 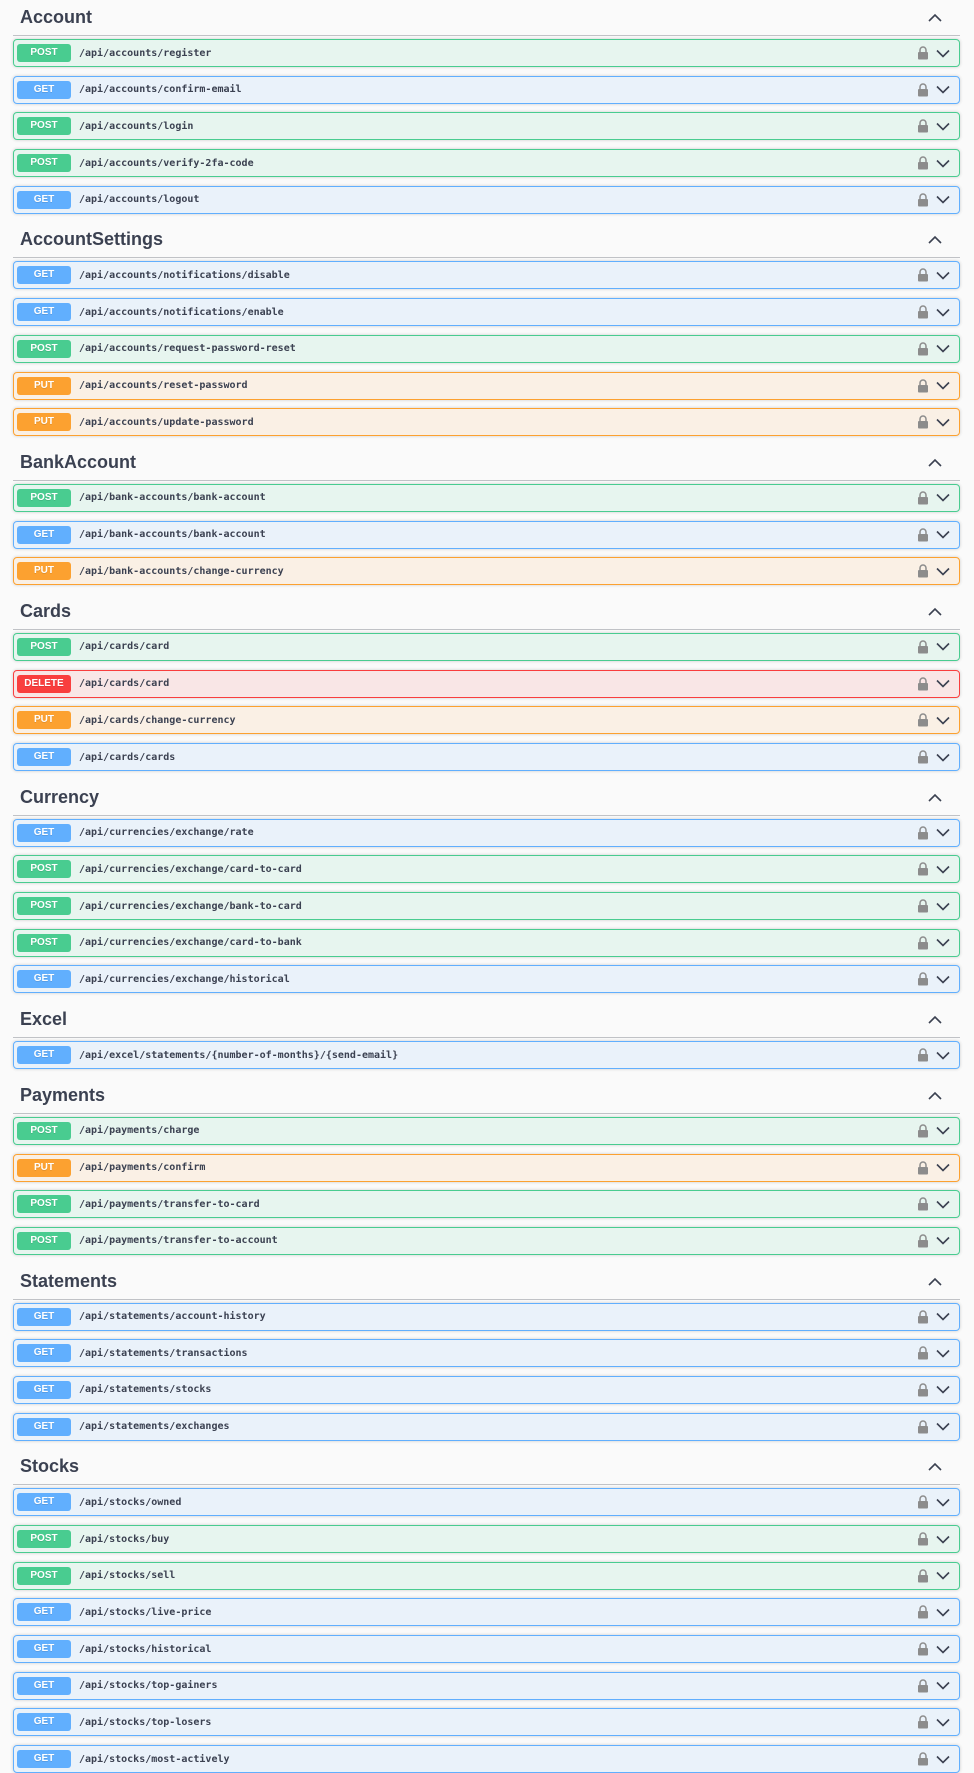 I want to click on operation-row: GET /api/stocks/historical, so click(x=486, y=1649).